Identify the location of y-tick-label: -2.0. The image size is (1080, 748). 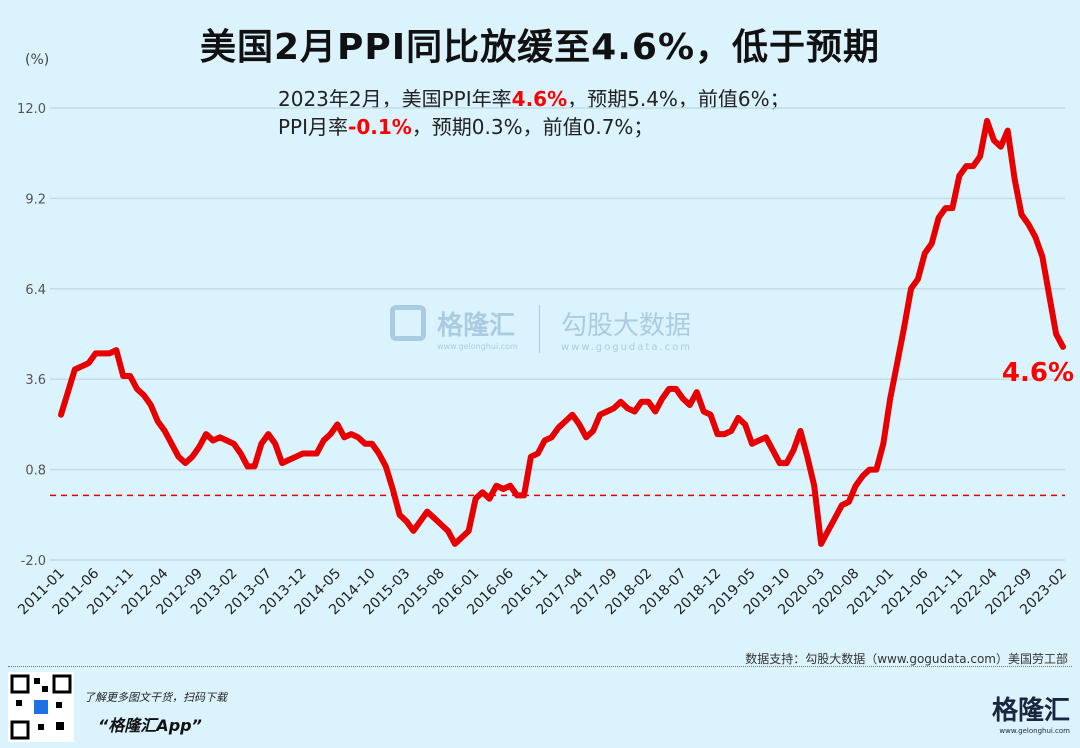
(33, 561).